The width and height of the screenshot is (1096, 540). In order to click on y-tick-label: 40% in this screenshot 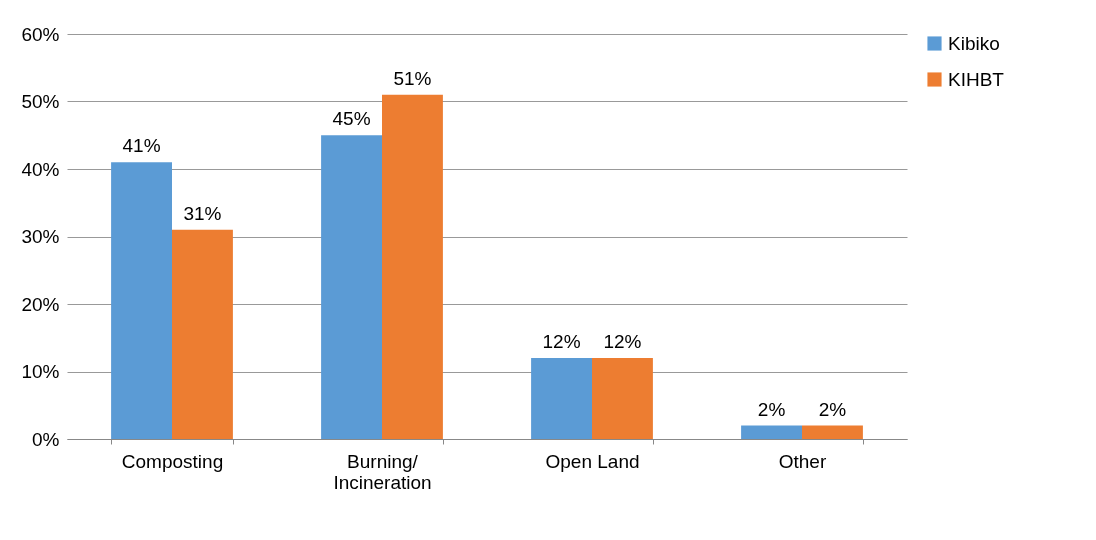, I will do `click(40, 169)`.